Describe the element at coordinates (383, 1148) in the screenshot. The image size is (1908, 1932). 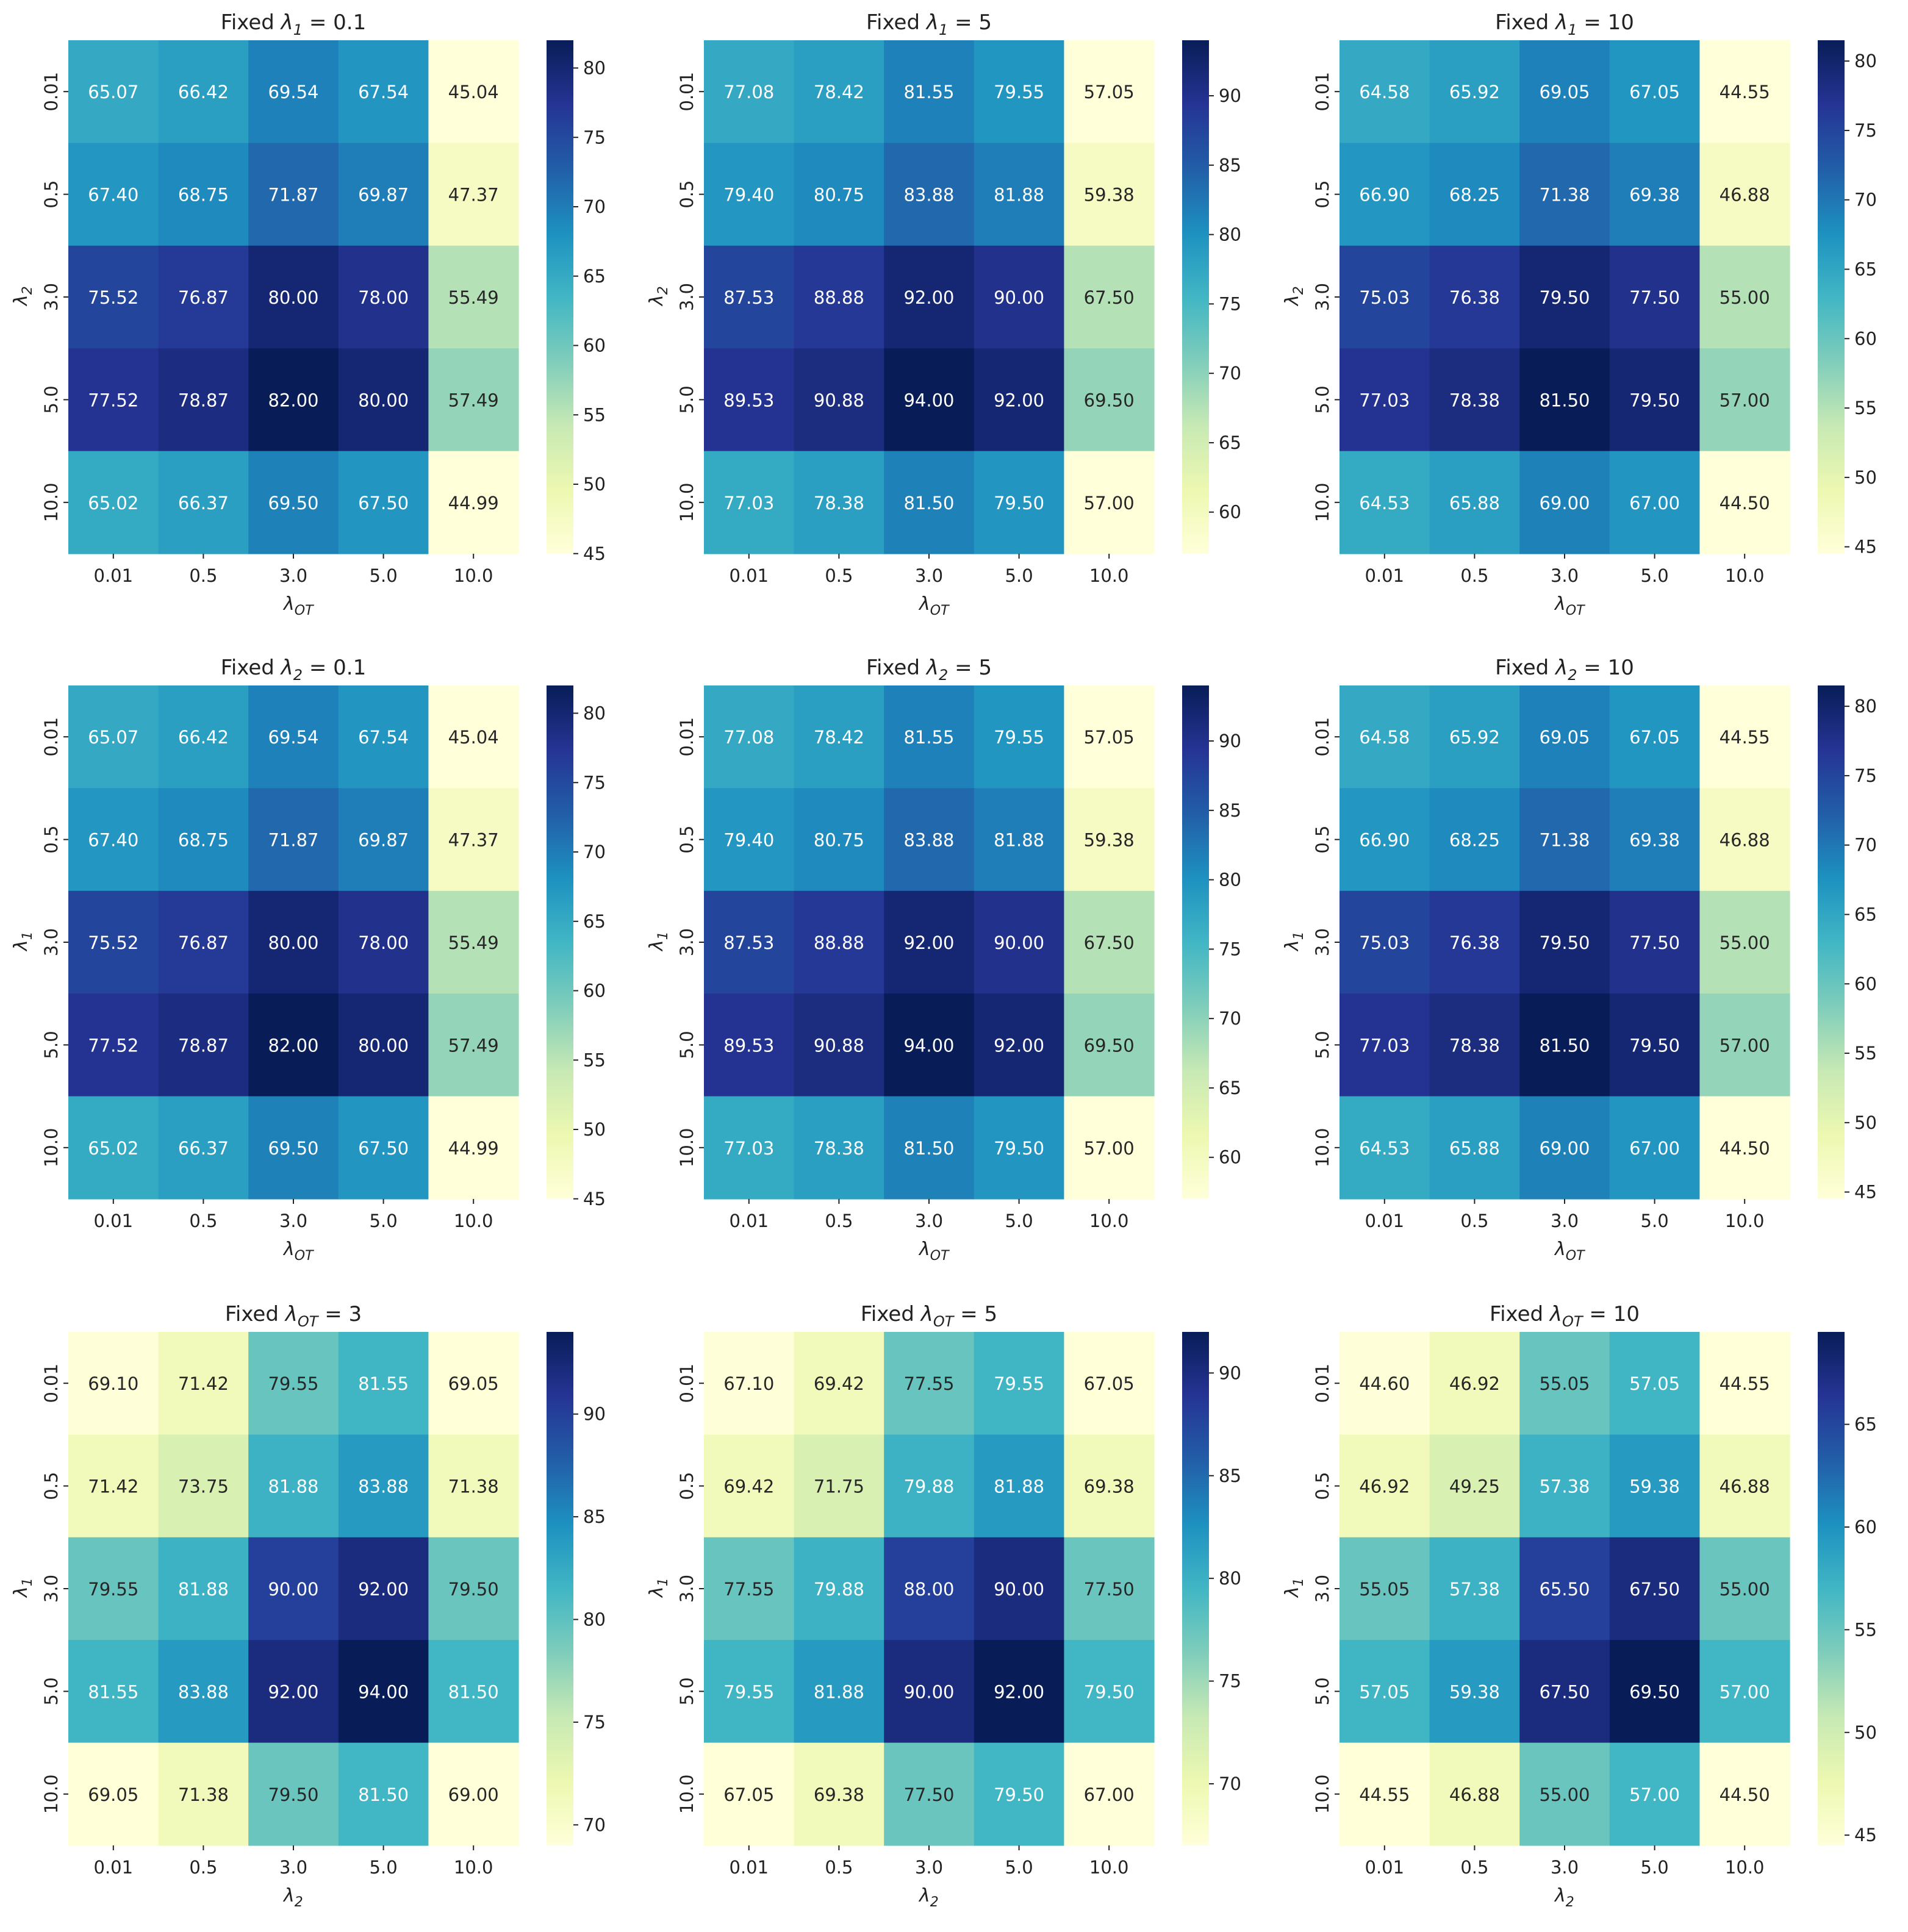
I see `cell-value-label: 67.50` at that location.